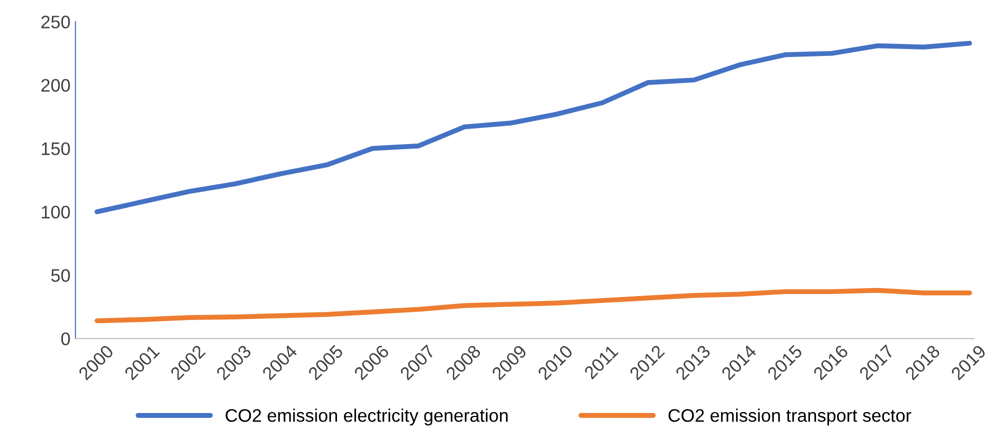  Describe the element at coordinates (56, 212) in the screenshot. I see `y-tick-label: 100` at that location.